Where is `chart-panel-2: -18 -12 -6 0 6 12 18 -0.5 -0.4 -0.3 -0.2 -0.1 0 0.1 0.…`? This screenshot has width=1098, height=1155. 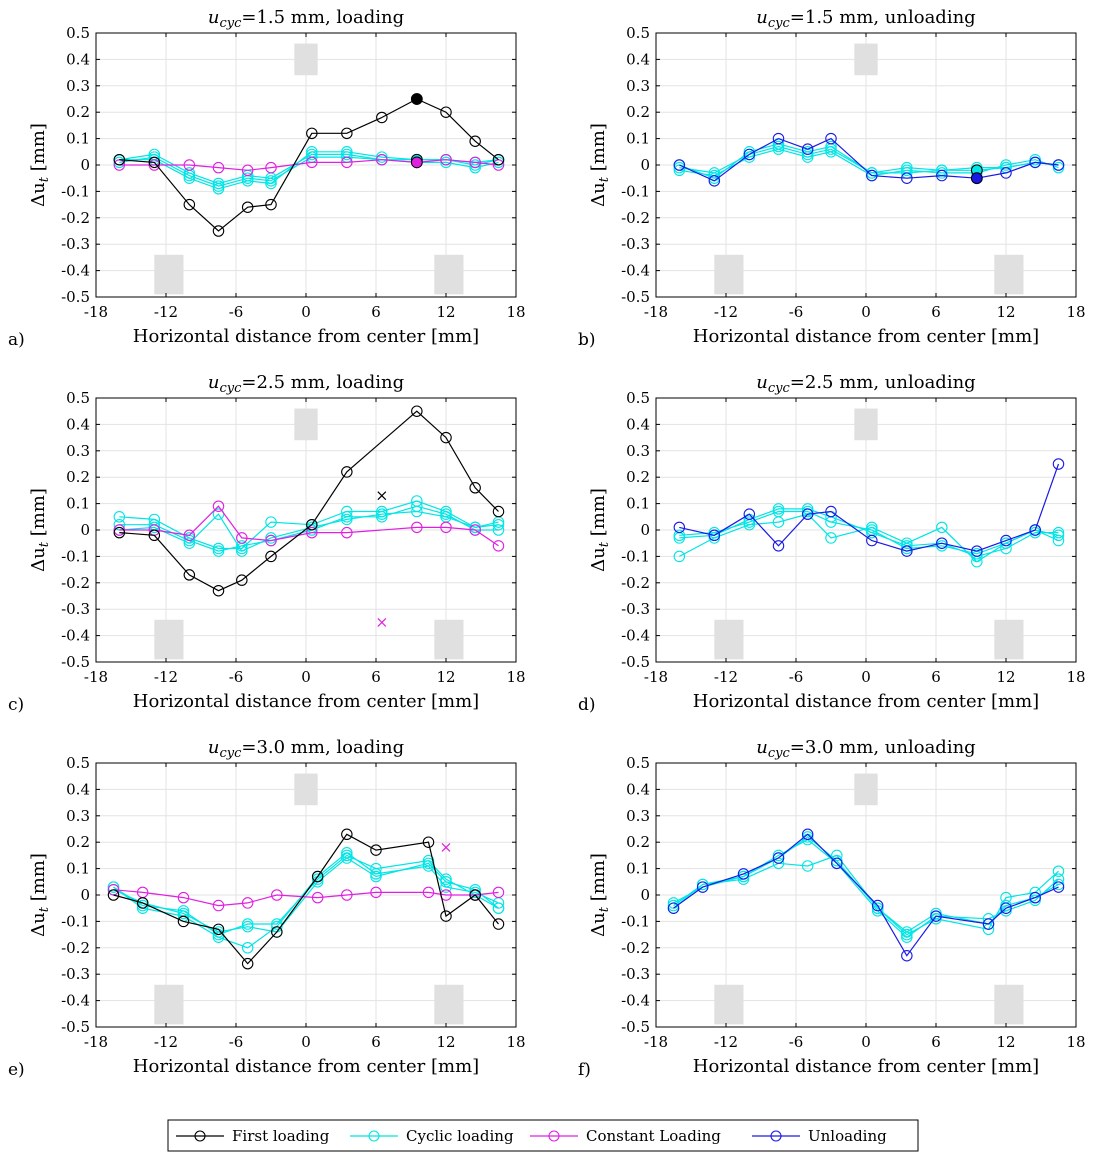 chart-panel-2: -18 -12 -6 0 6 12 18 -0.5 -0.4 -0.3 -0.2 -0.1 0 0.1 0.… is located at coordinates (832, 178).